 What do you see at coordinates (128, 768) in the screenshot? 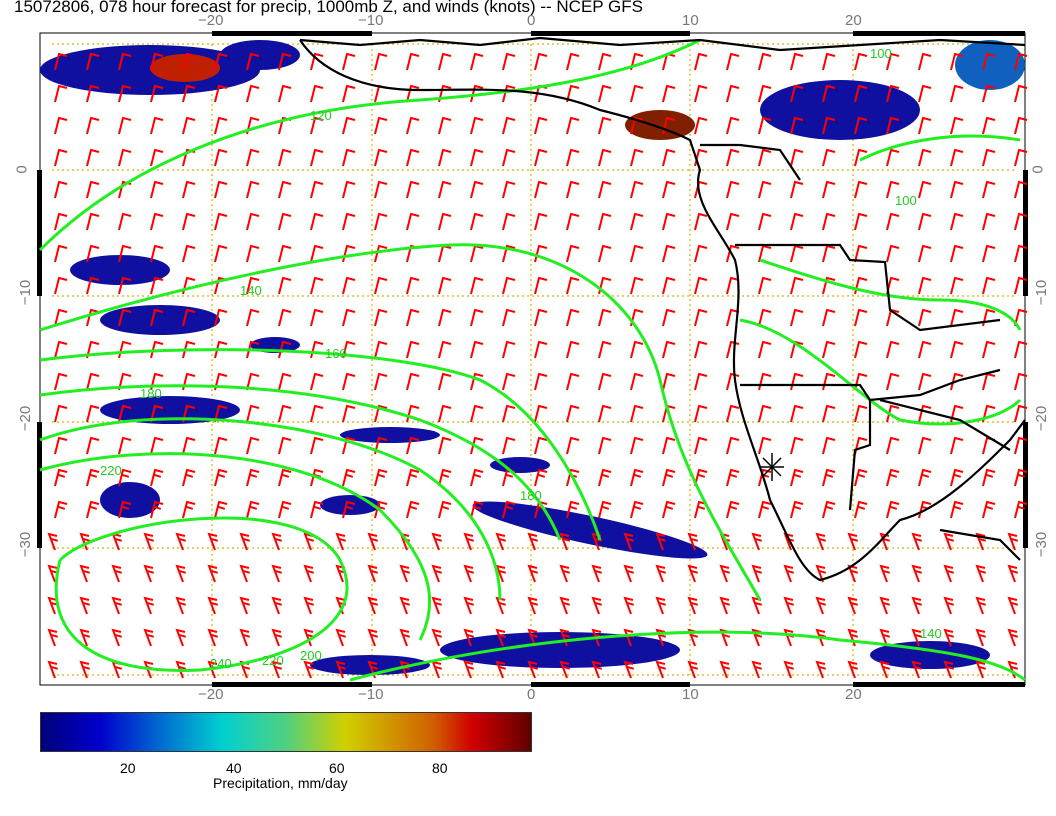
I see `colorbar-tick: 20` at bounding box center [128, 768].